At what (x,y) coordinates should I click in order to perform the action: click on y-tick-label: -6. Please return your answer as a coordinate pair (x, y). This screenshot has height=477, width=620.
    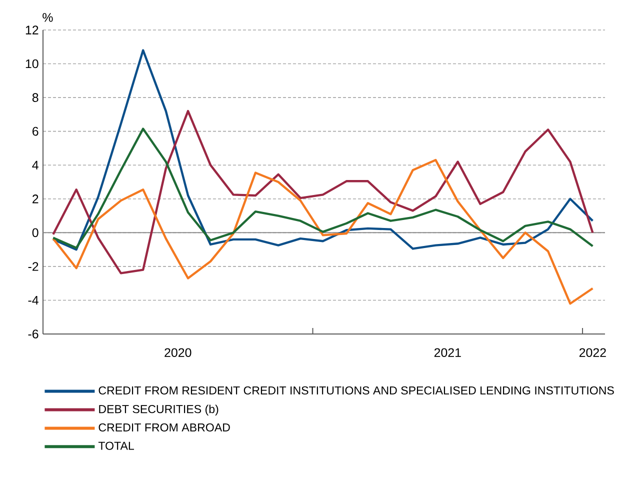
    Looking at the image, I should click on (33, 334).